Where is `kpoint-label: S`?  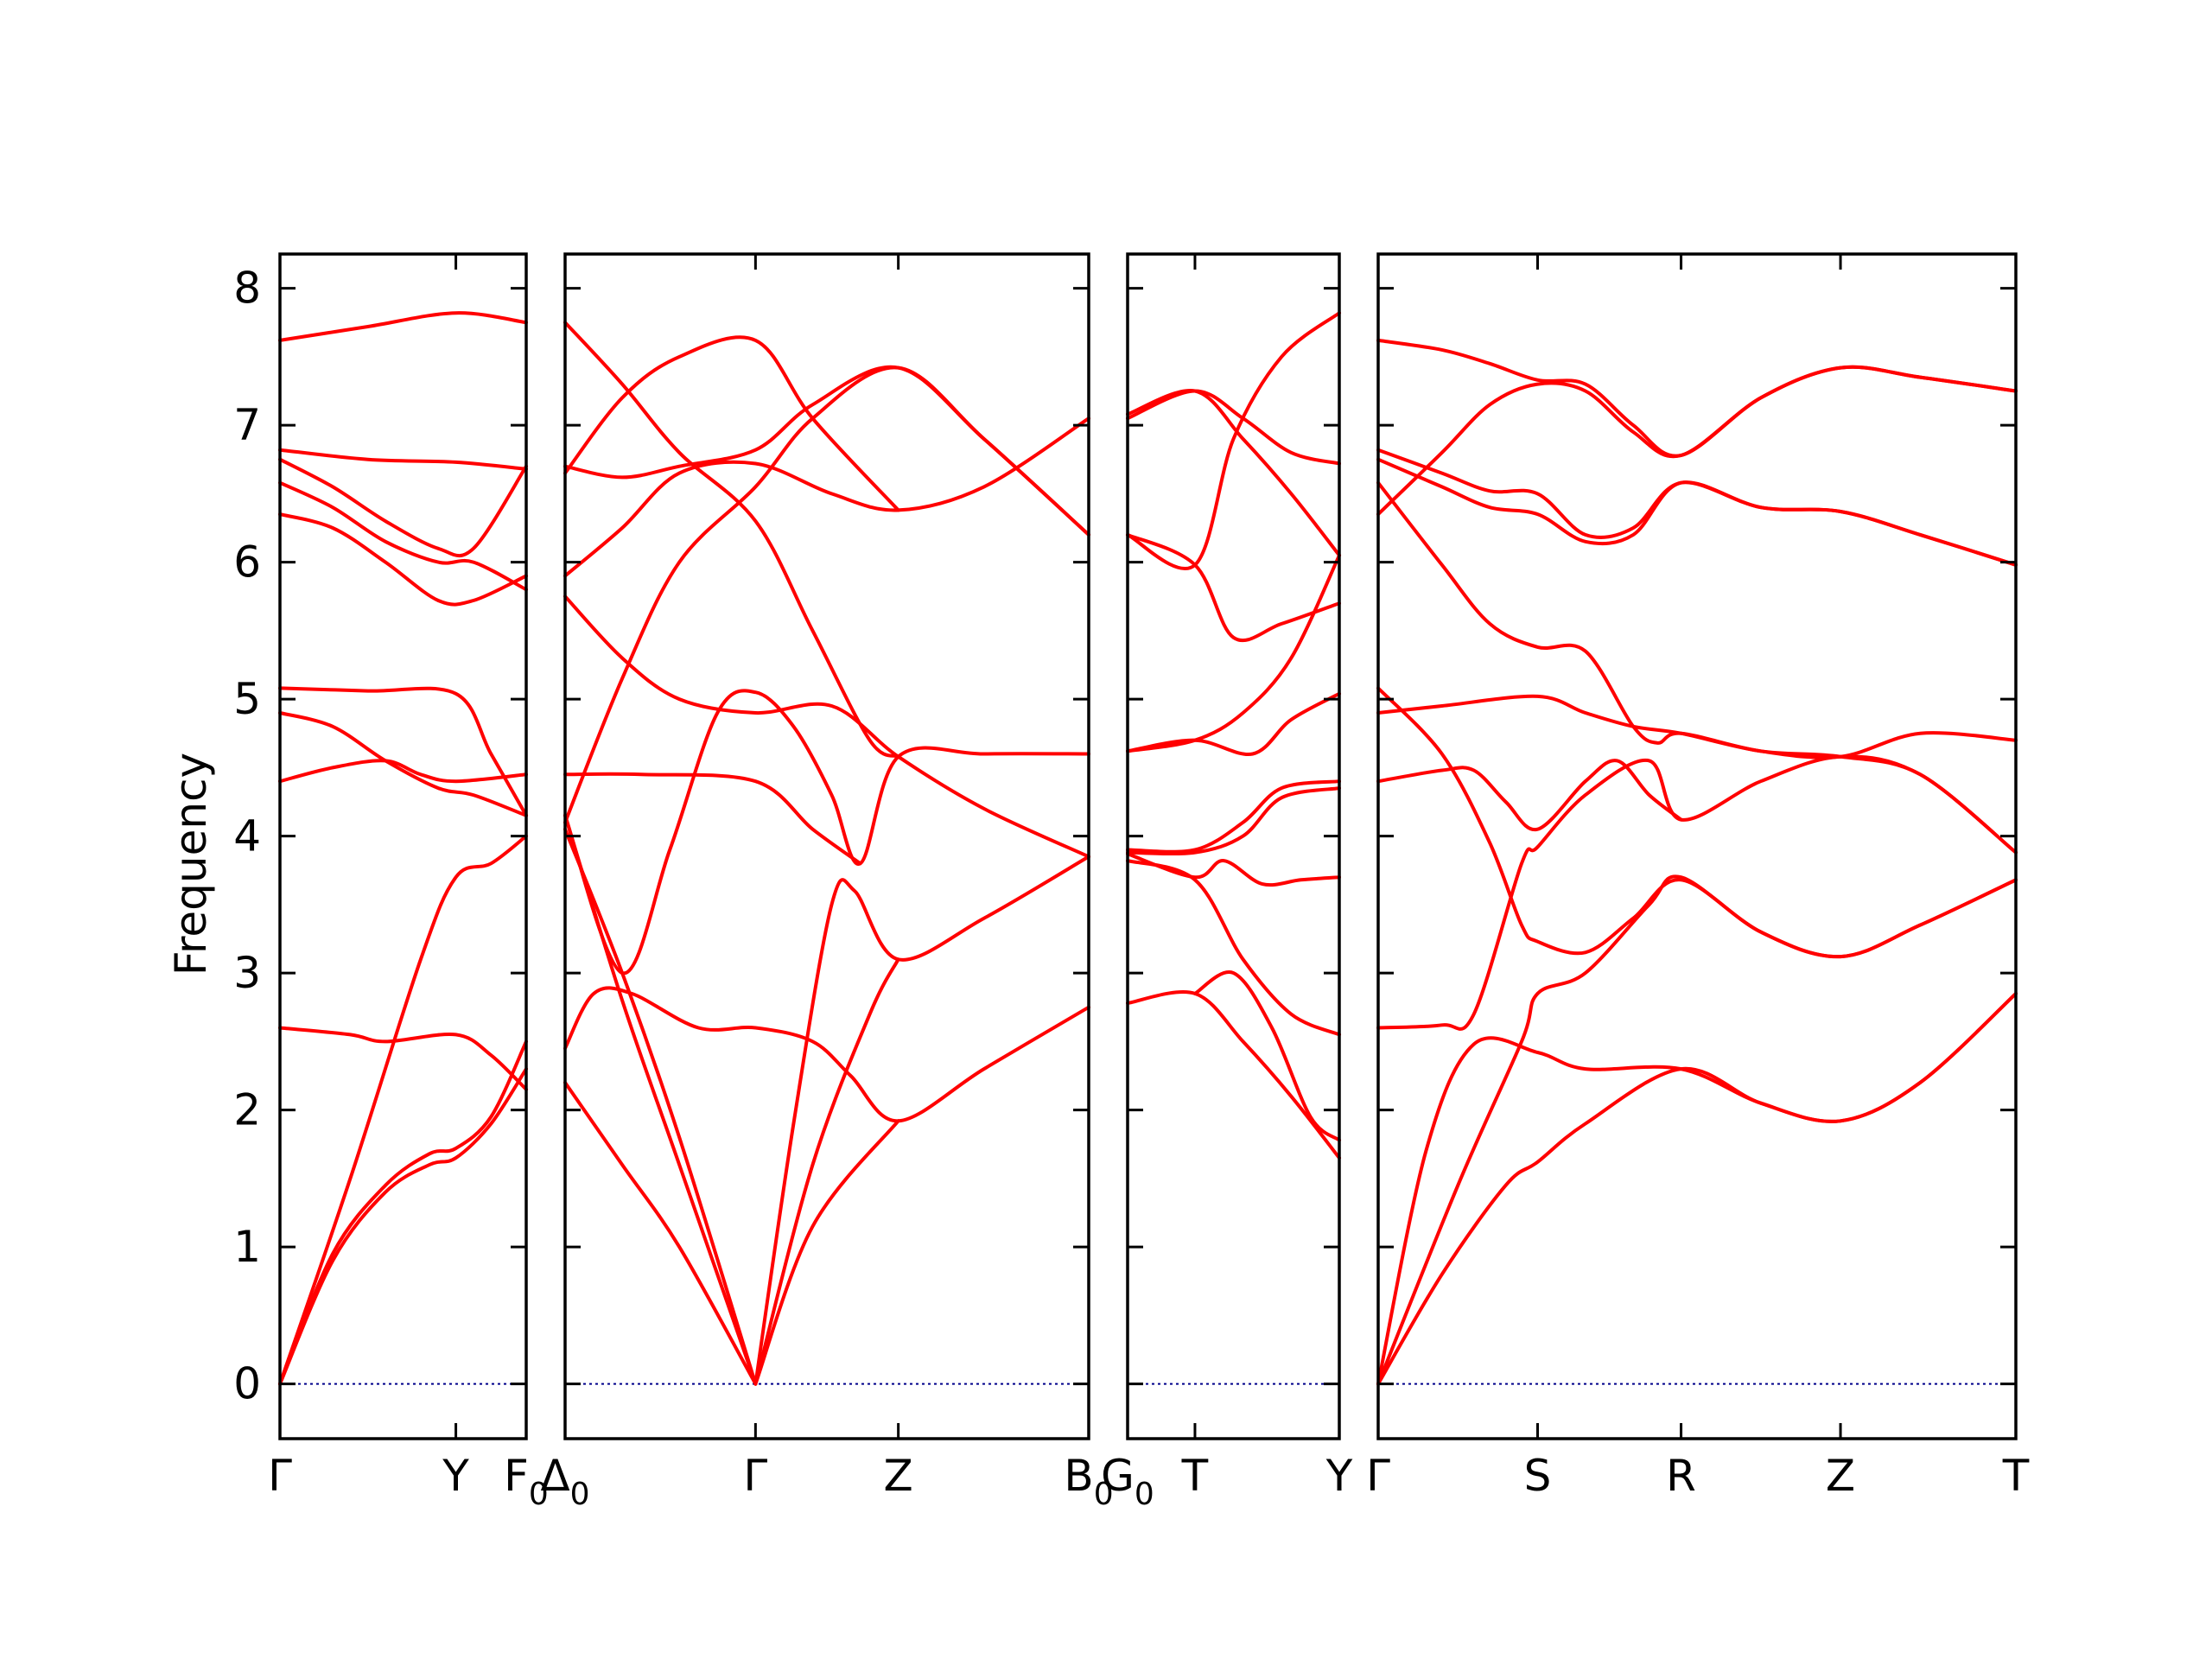
kpoint-label: S is located at coordinates (1538, 1476).